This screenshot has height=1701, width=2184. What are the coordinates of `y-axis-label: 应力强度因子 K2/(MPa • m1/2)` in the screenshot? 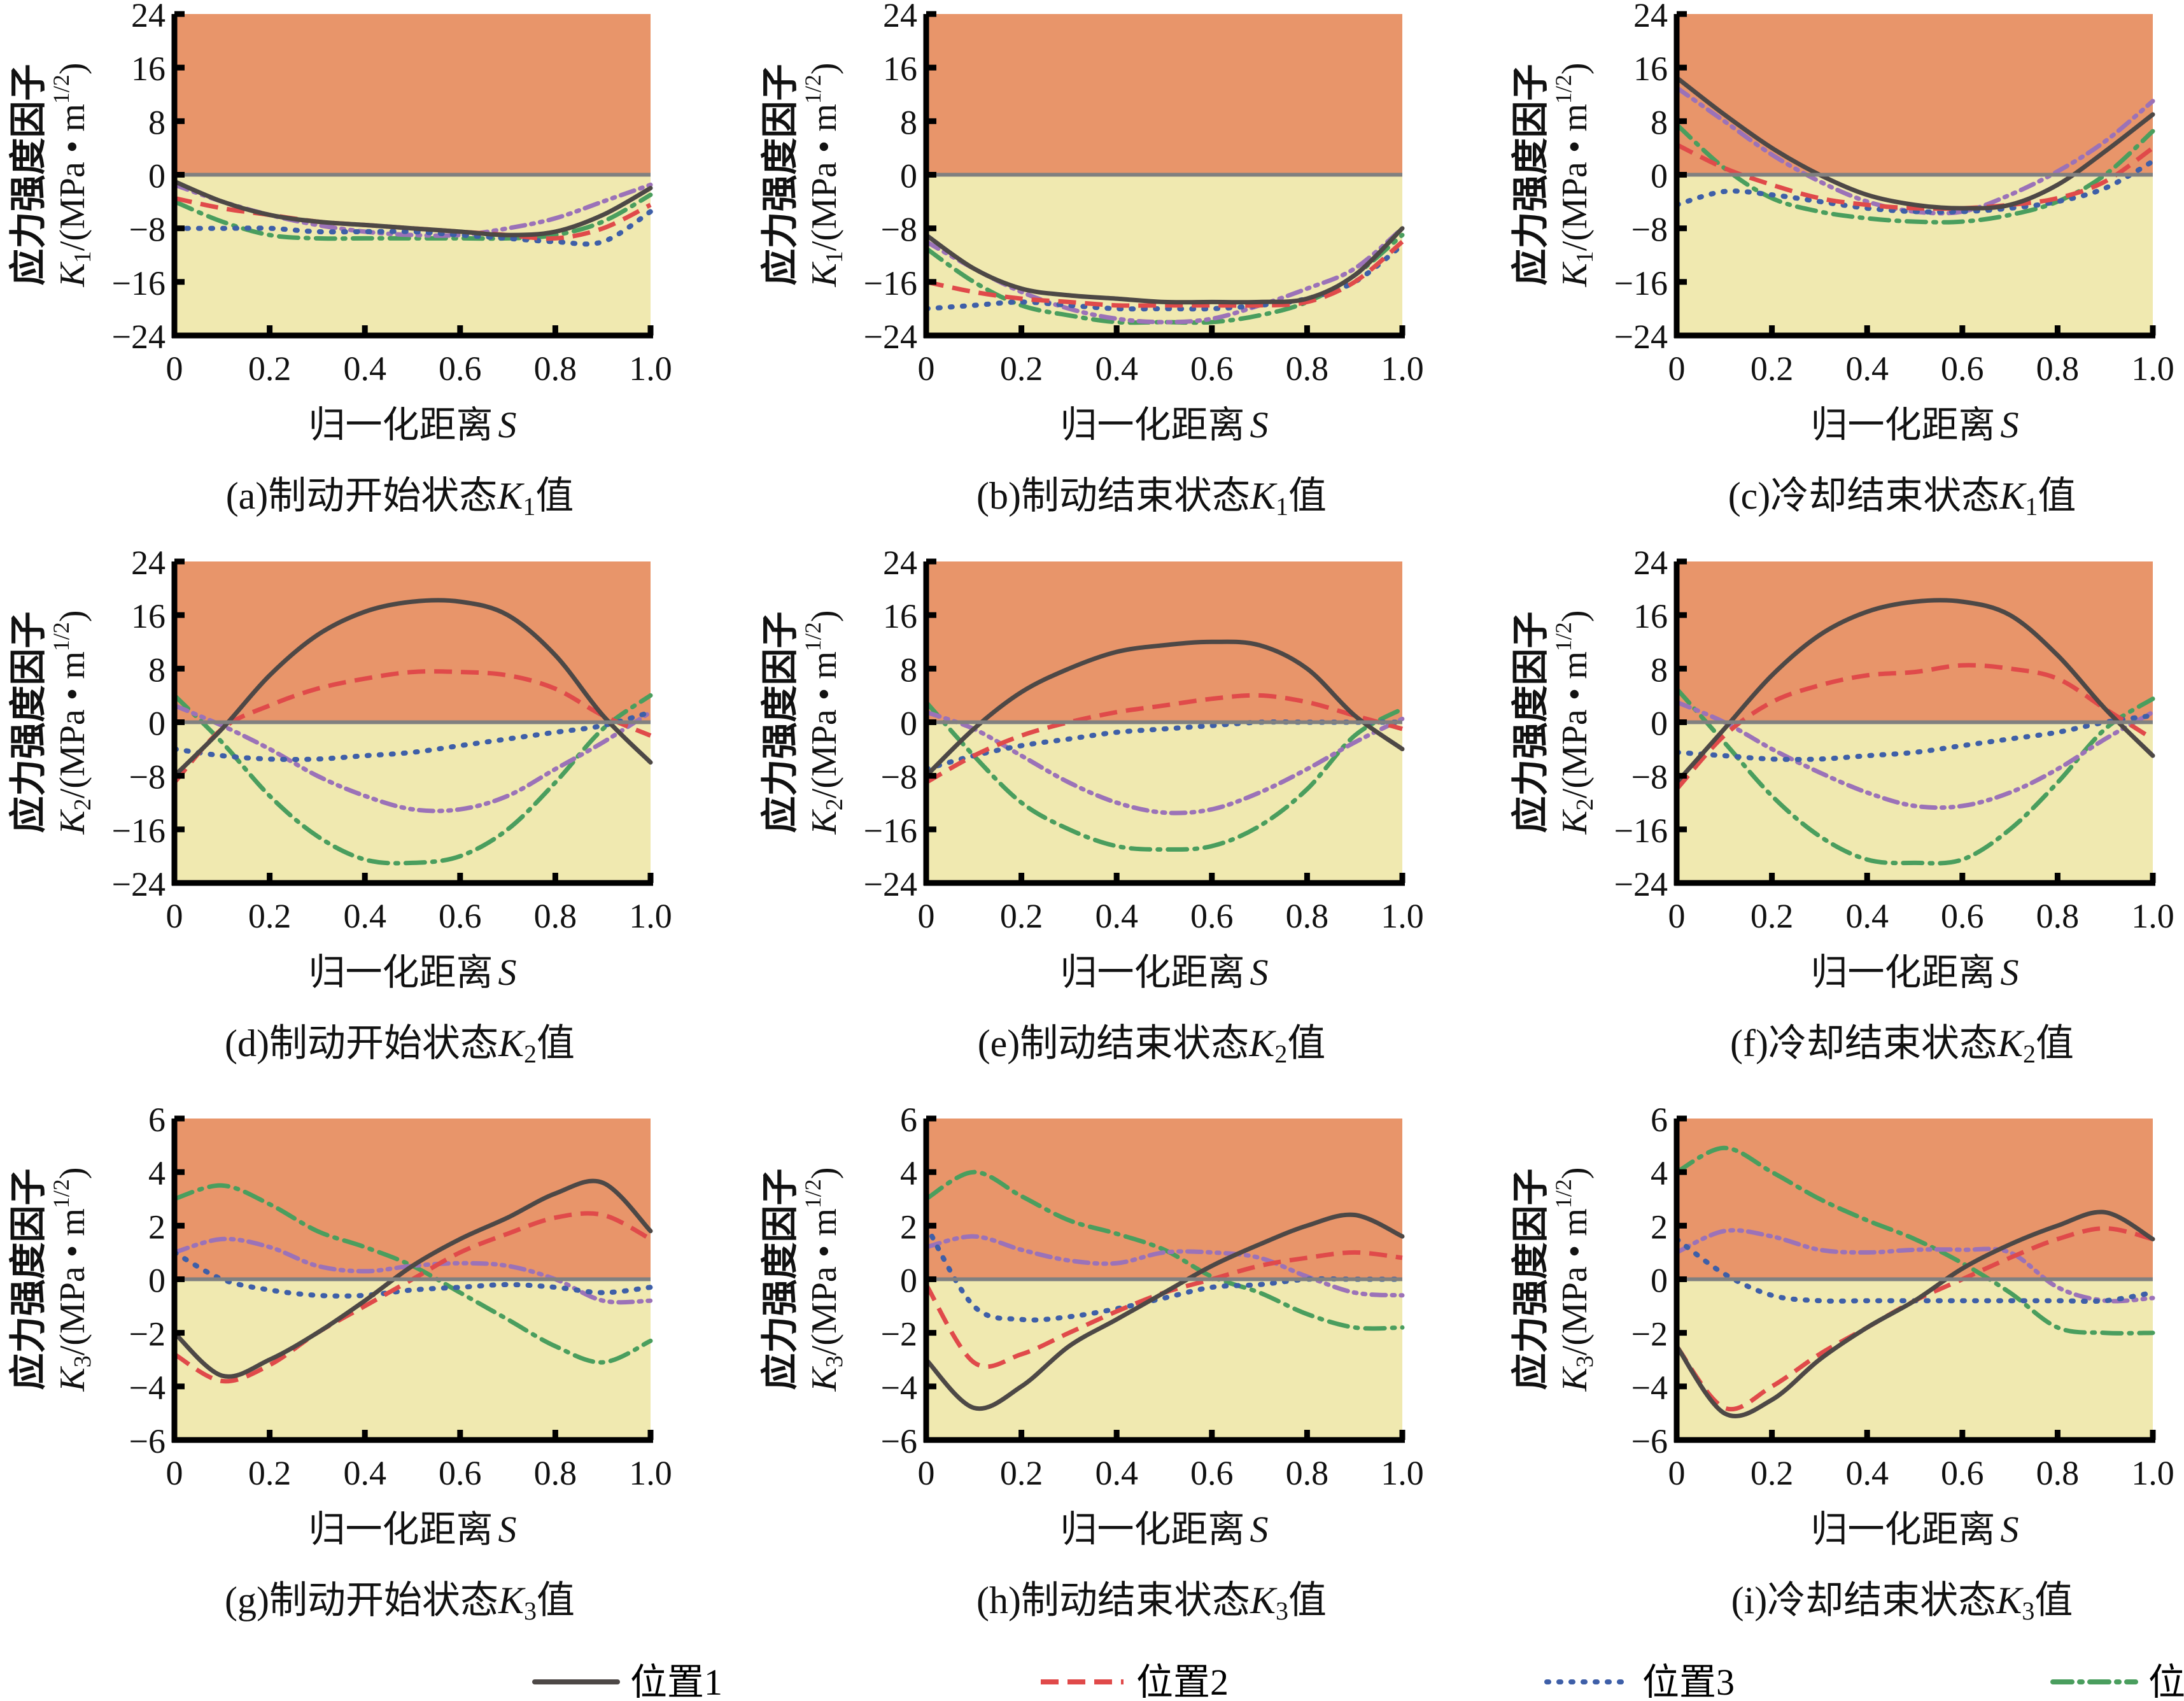 It's located at (803, 722).